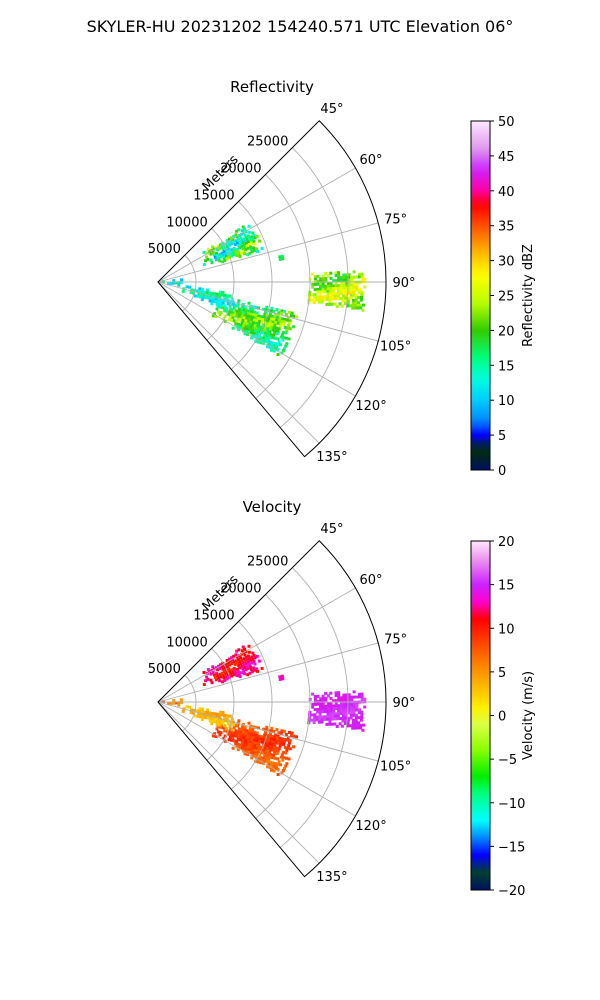  Describe the element at coordinates (208, 718) in the screenshot. I see `echo-region-south-line` at that location.